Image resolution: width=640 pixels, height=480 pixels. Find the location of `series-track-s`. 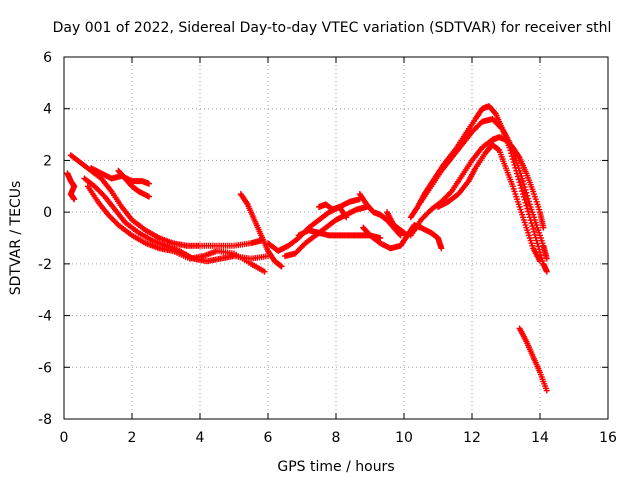

series-track-s is located at coordinates (533, 359).